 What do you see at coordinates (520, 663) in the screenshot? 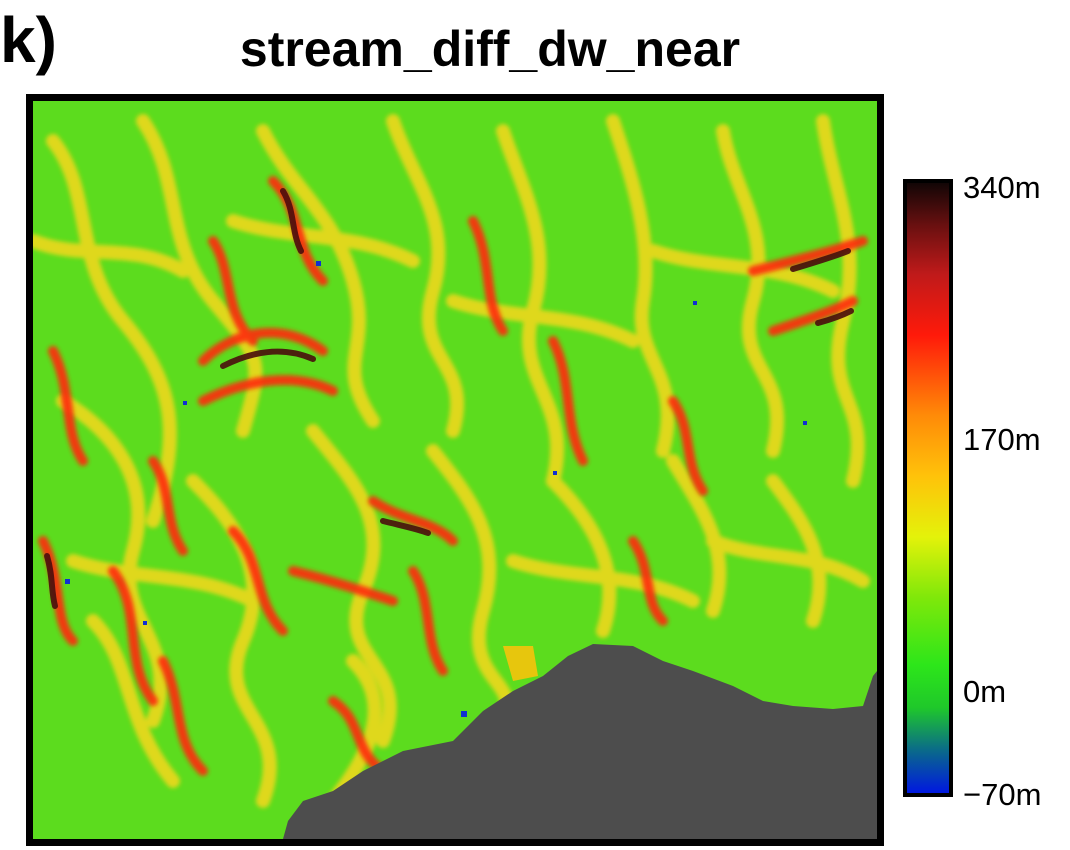
I see `edge-patch-orange` at bounding box center [520, 663].